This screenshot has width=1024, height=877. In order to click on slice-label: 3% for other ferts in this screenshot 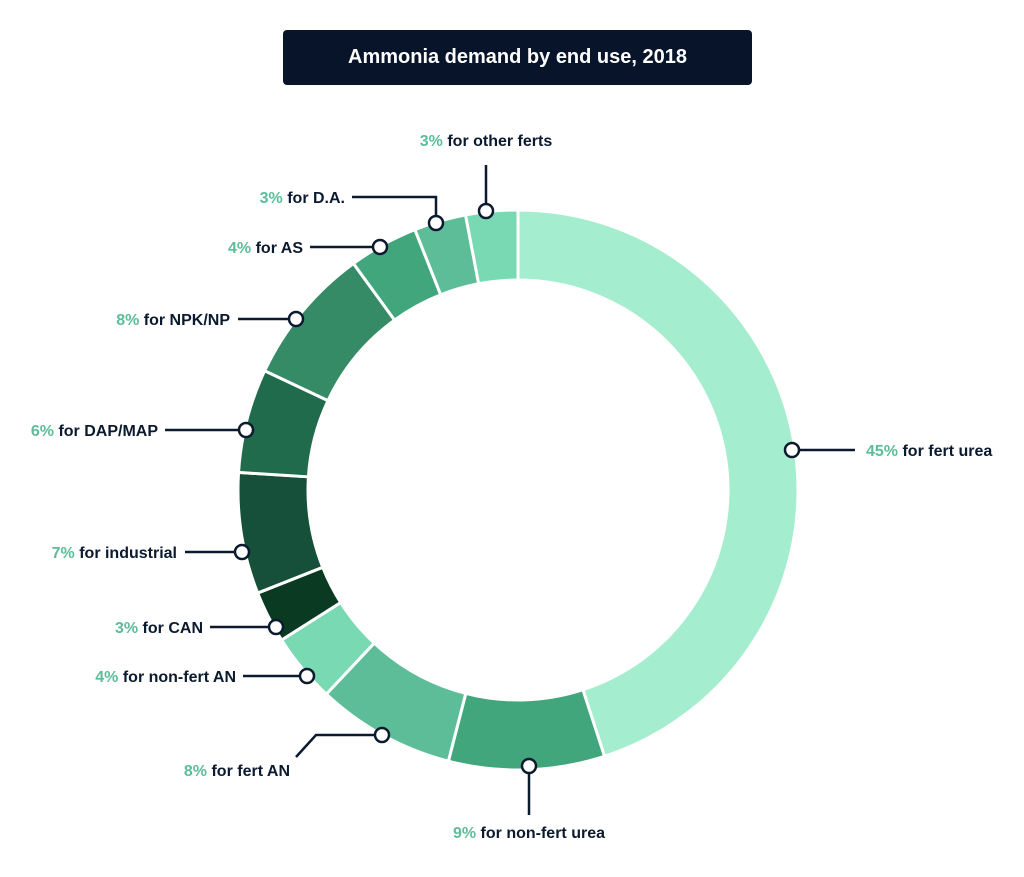, I will do `click(486, 141)`.